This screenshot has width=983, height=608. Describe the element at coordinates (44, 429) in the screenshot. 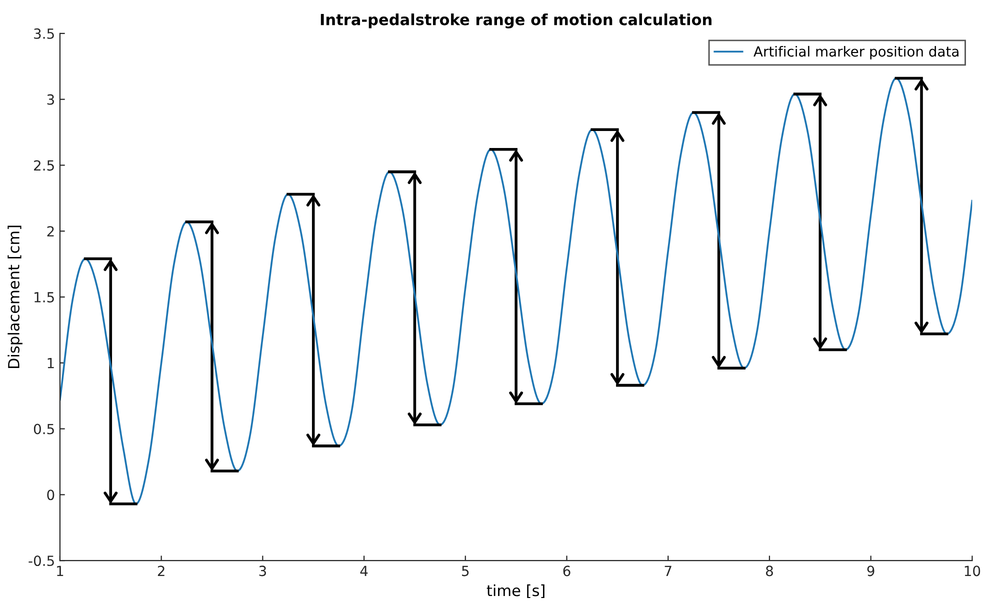

I see `y-tick-label: 0.5` at that location.